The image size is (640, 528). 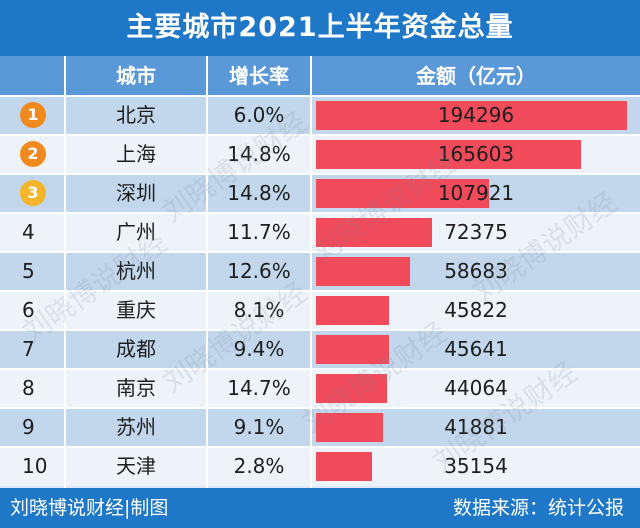 I want to click on rank-medal-icon: 2, so click(x=33, y=154).